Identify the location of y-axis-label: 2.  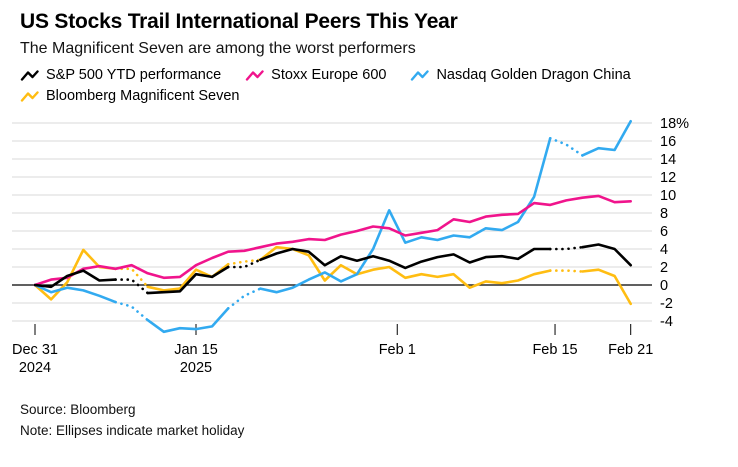
(664, 268).